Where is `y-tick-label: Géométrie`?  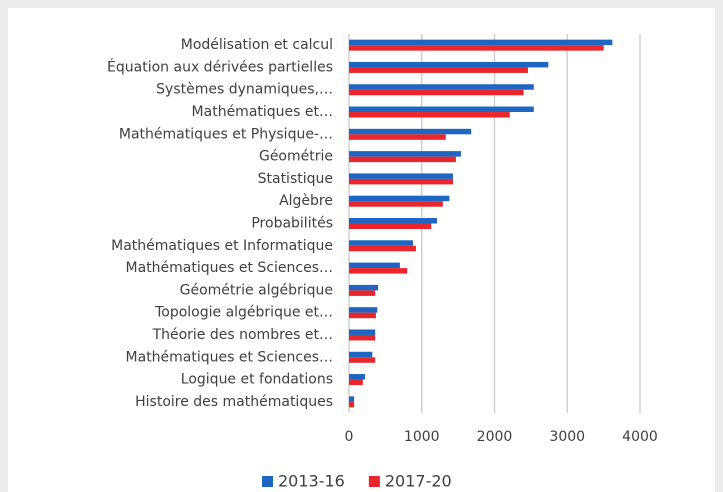 y-tick-label: Géométrie is located at coordinates (296, 157).